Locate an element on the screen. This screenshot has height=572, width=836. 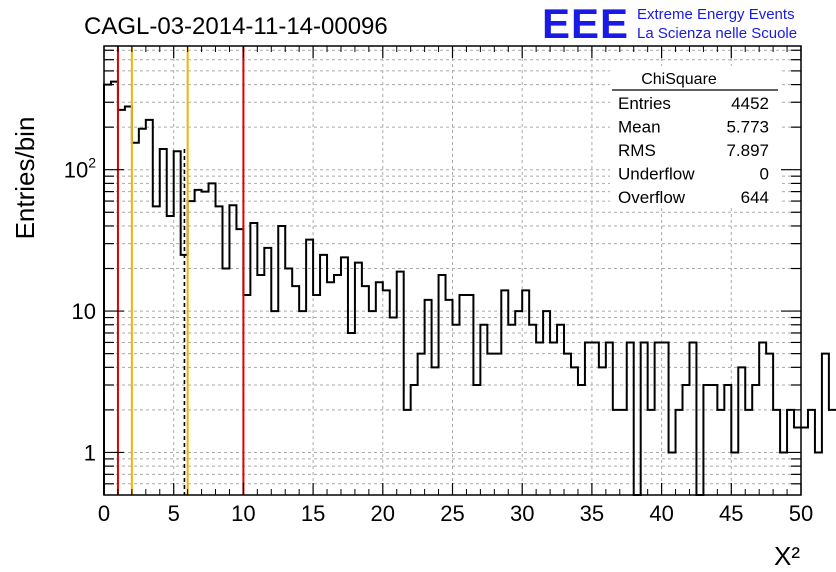
x-tick-label: 20 is located at coordinates (383, 513).